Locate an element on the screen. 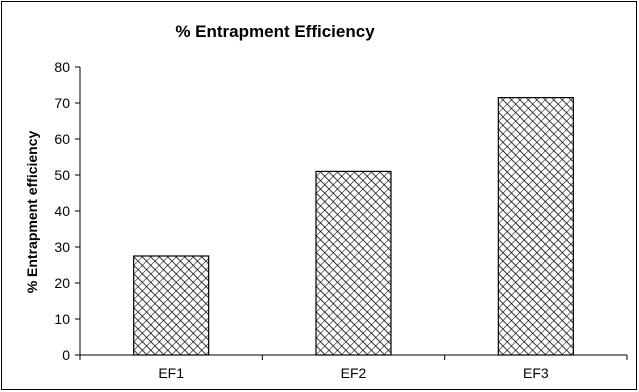  y-tick-label: 20 is located at coordinates (62, 283).